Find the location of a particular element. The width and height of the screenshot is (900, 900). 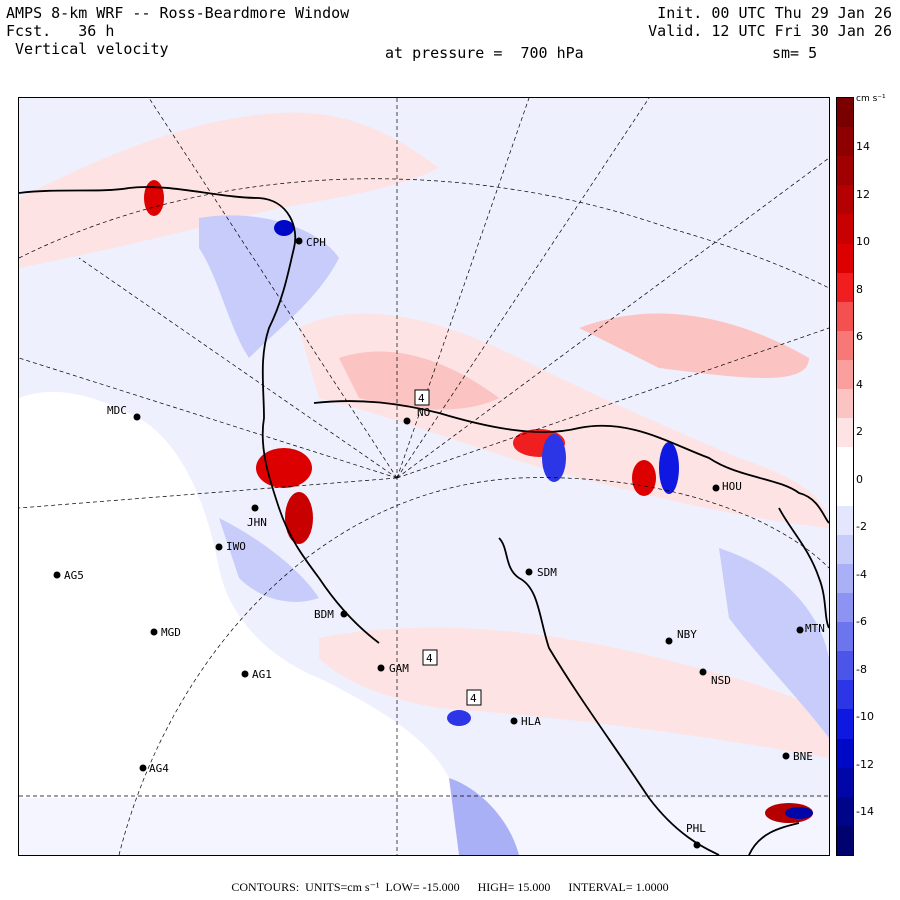

station-label-iwo: IWO is located at coordinates (236, 546).